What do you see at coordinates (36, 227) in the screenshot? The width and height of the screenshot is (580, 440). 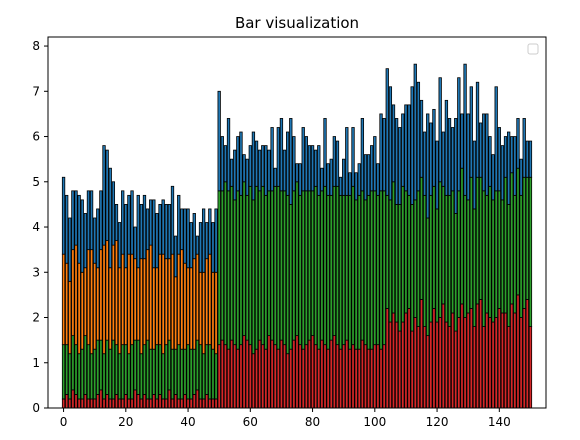 I see `y-tick-label: 4` at bounding box center [36, 227].